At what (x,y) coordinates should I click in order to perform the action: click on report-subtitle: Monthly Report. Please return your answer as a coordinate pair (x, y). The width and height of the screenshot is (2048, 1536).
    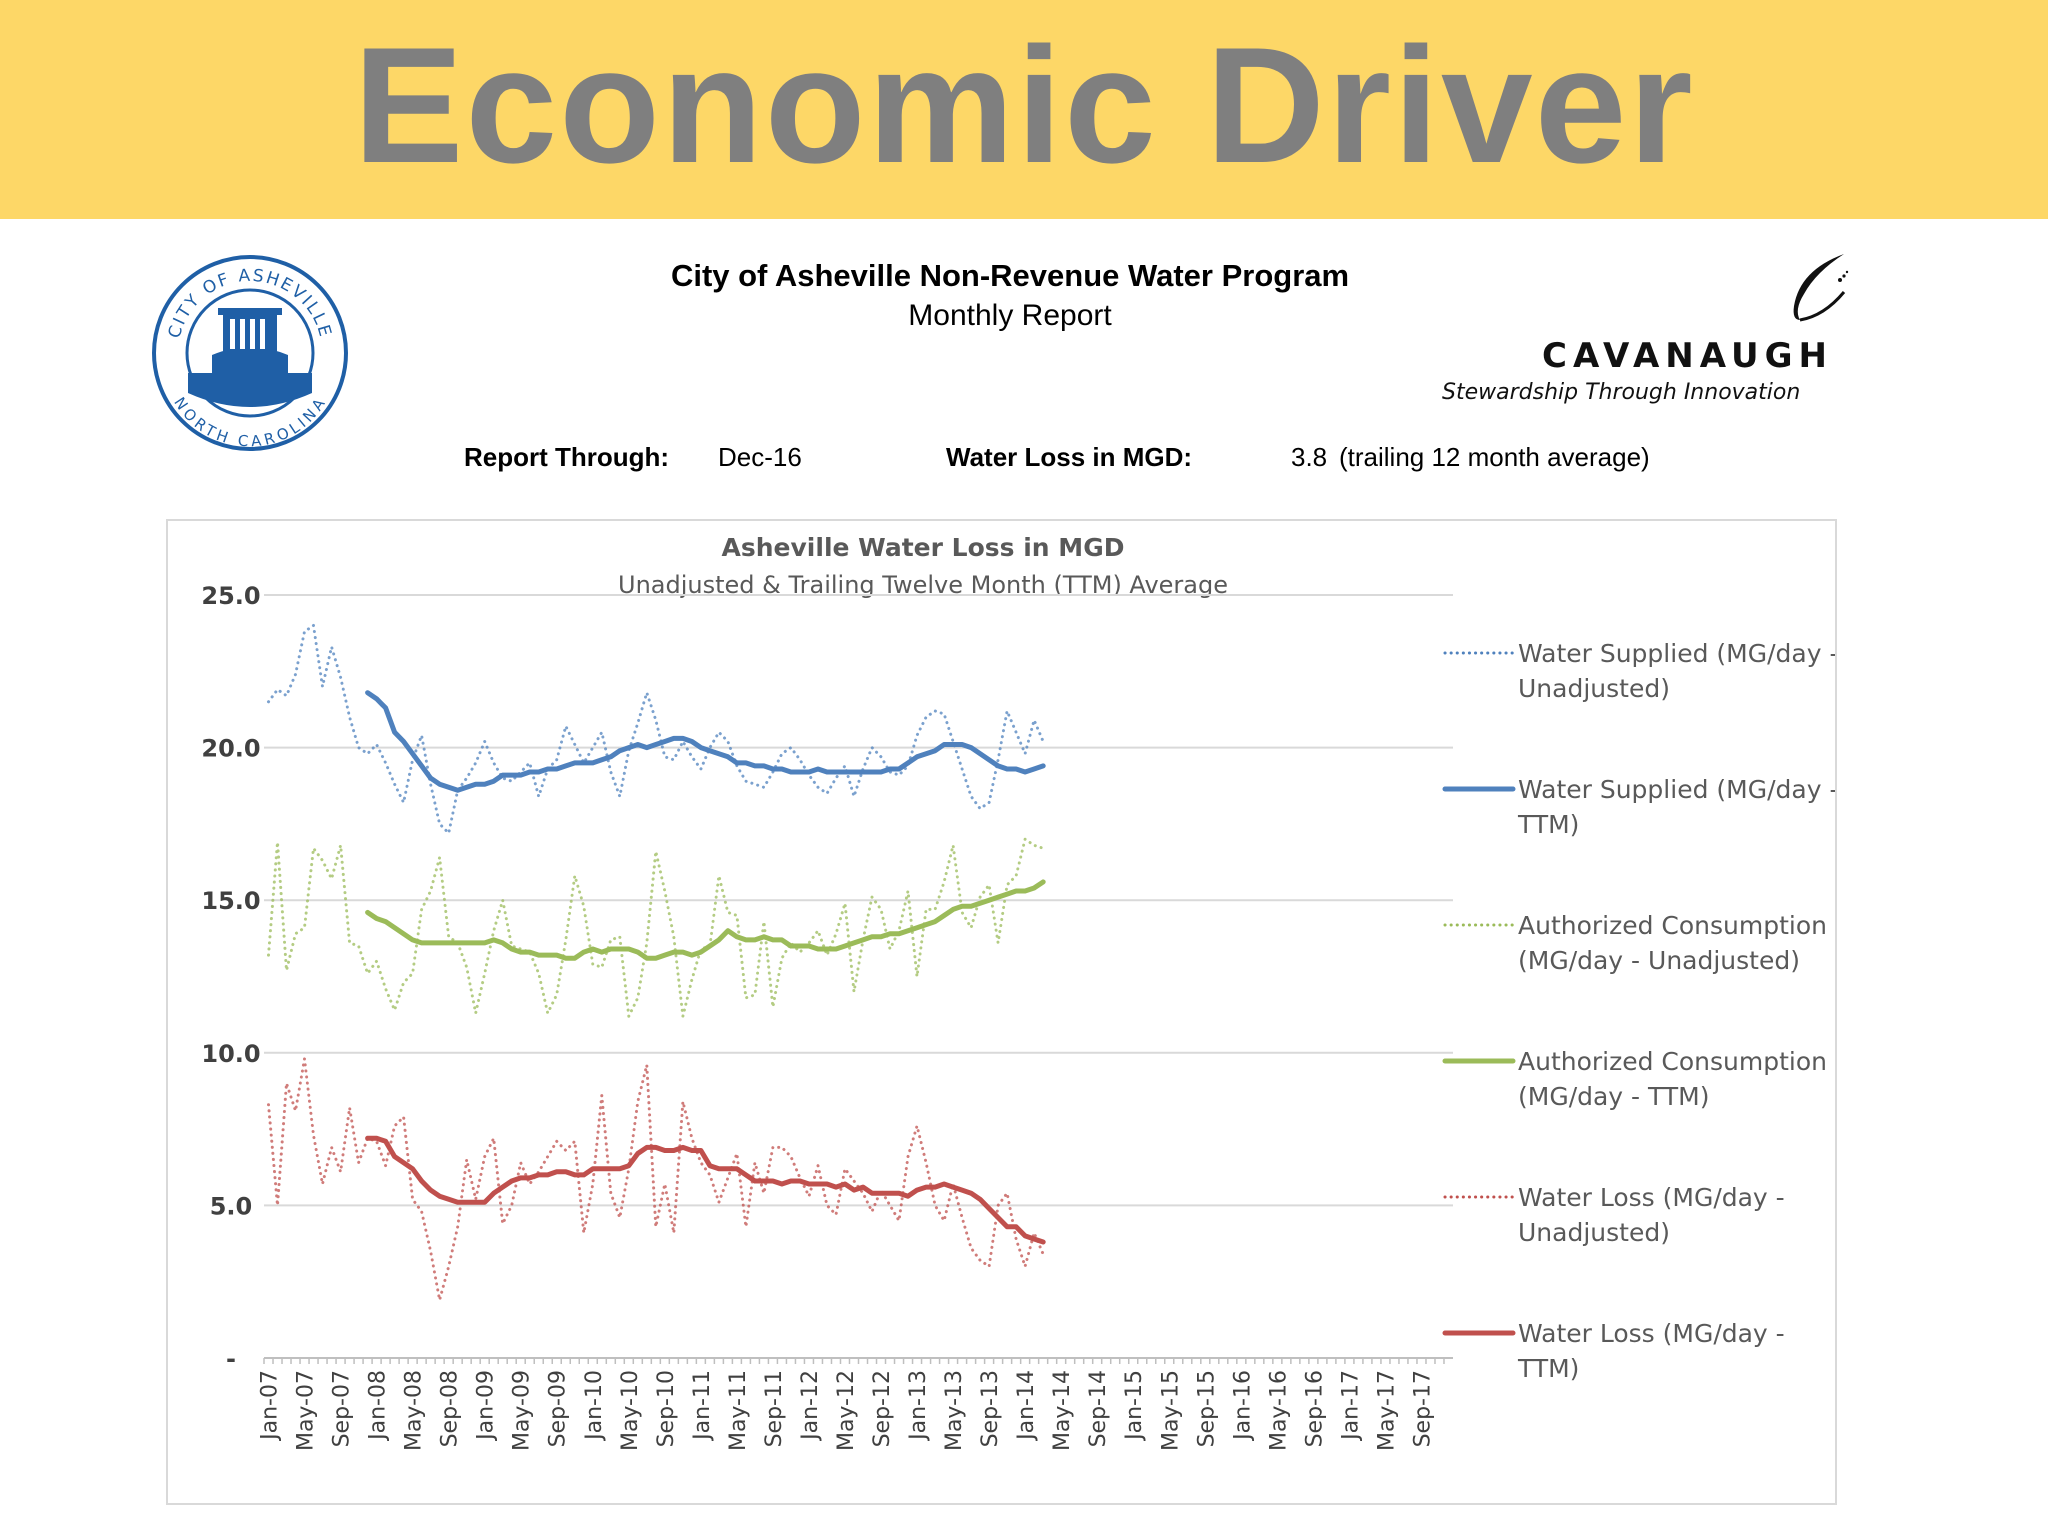
    Looking at the image, I should click on (1010, 315).